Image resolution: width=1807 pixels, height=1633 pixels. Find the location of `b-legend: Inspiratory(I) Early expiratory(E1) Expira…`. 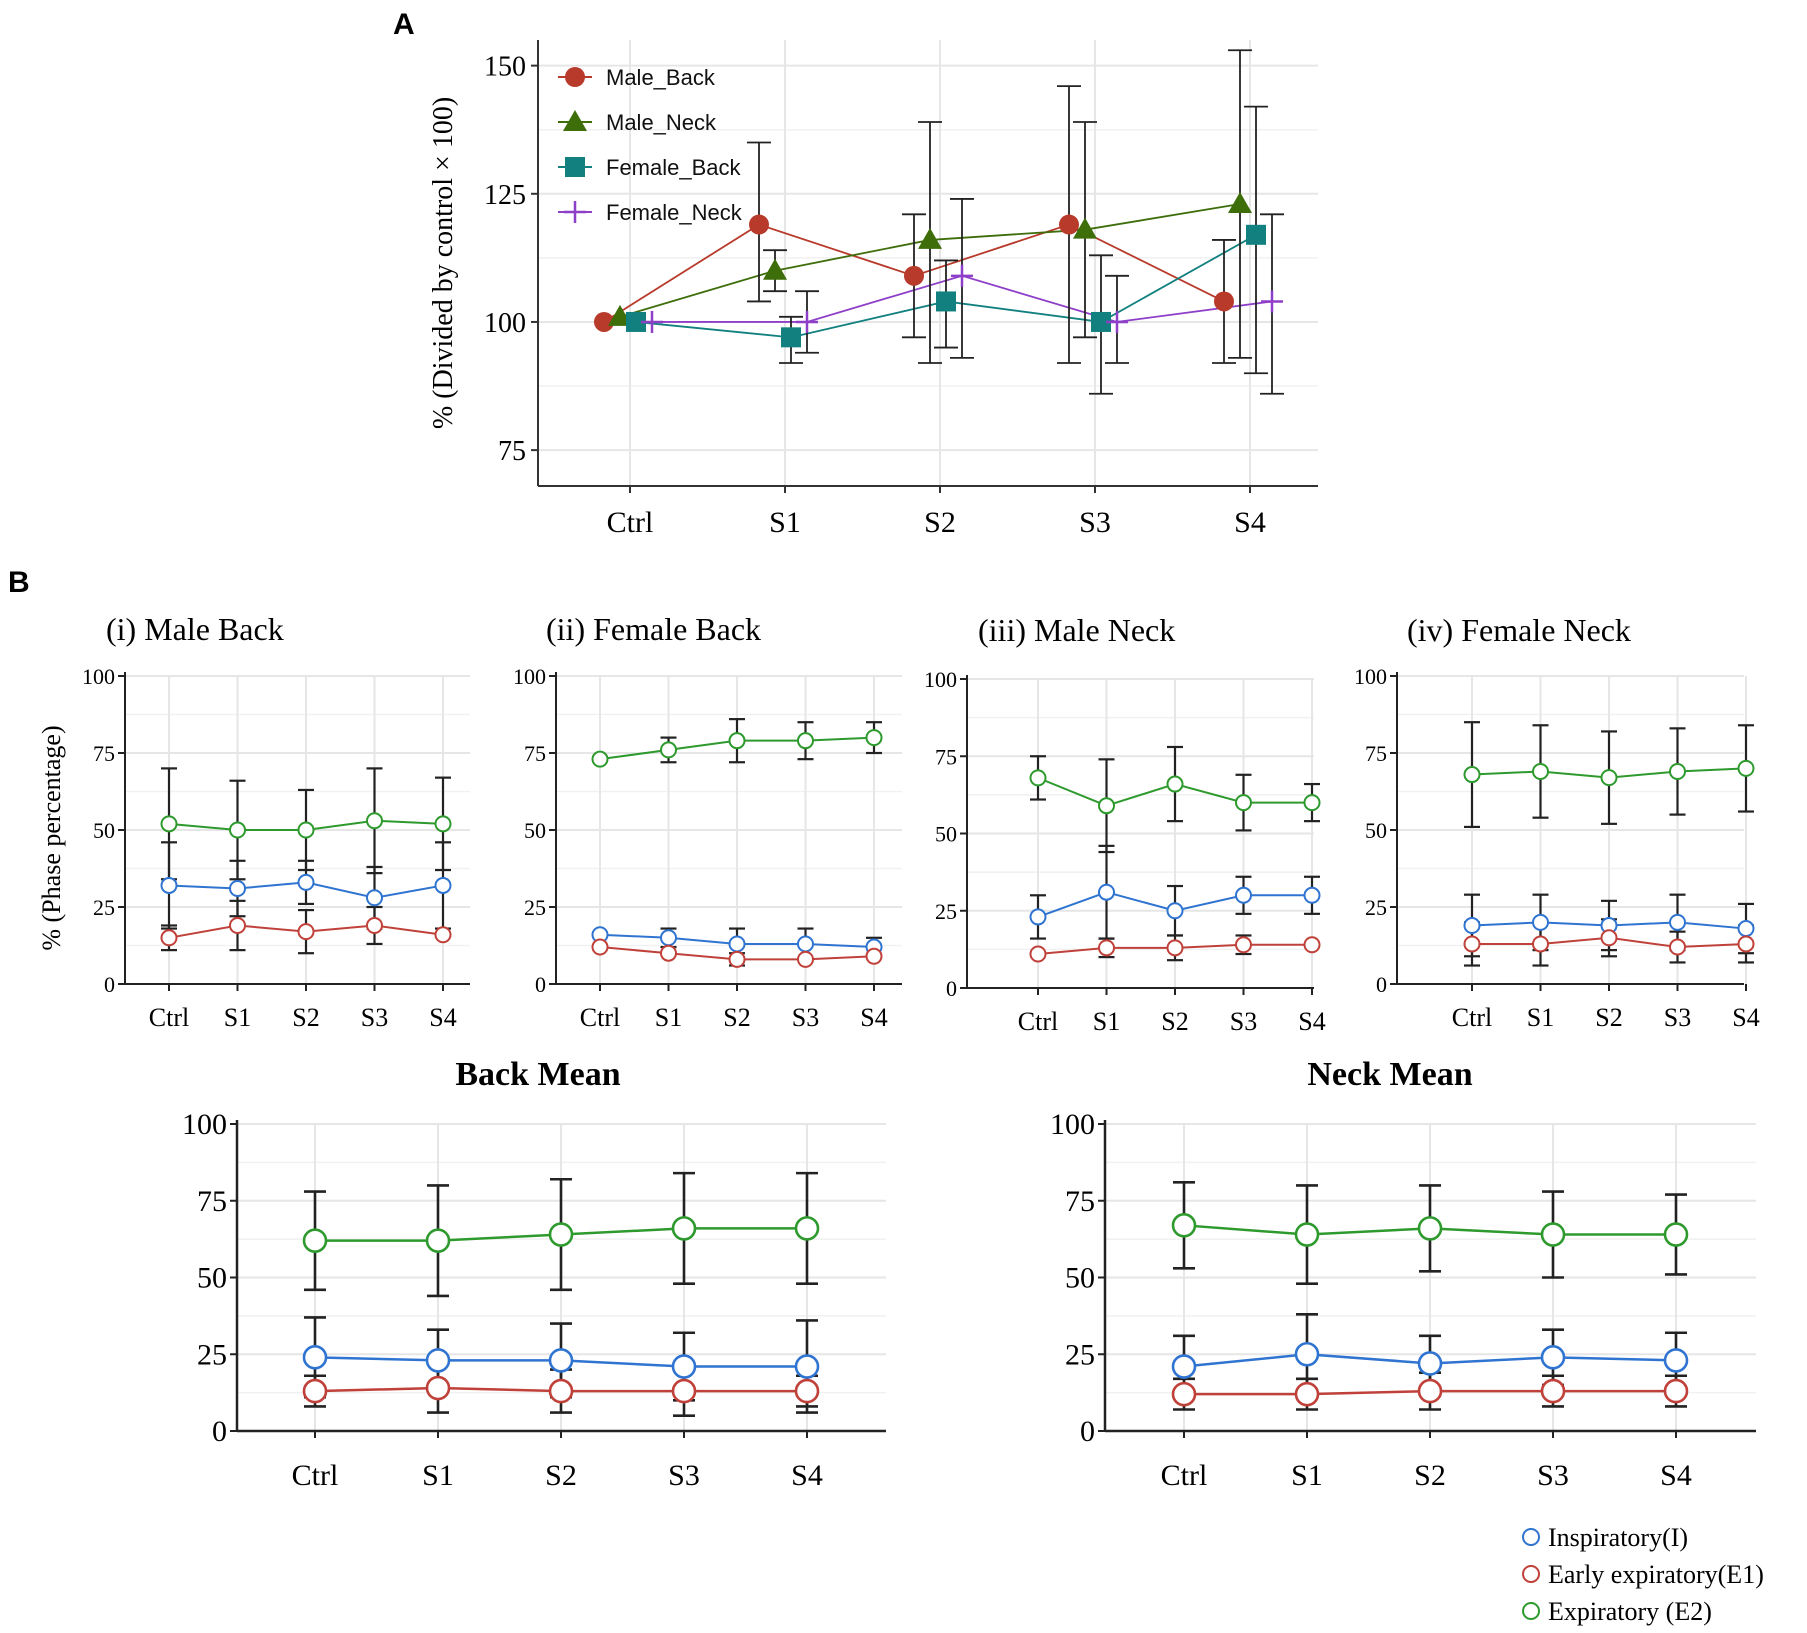

b-legend: Inspiratory(I) Early expiratory(E1) Expira… is located at coordinates (1643, 1574).